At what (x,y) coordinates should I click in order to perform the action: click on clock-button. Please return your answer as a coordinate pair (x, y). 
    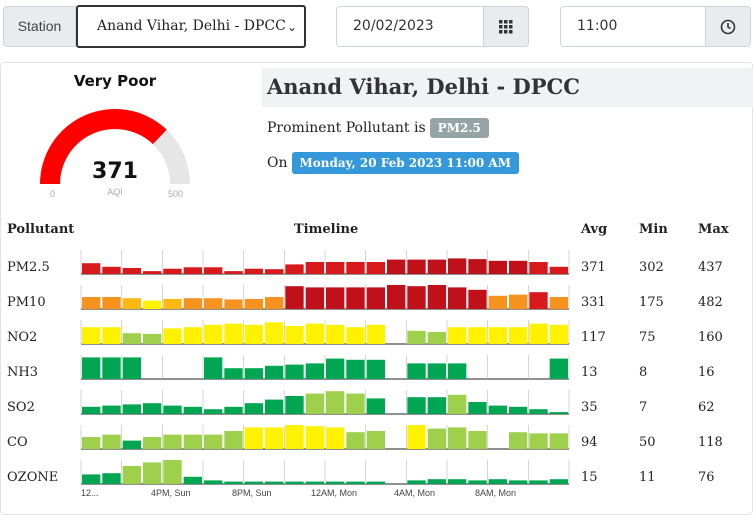
    Looking at the image, I should click on (728, 26).